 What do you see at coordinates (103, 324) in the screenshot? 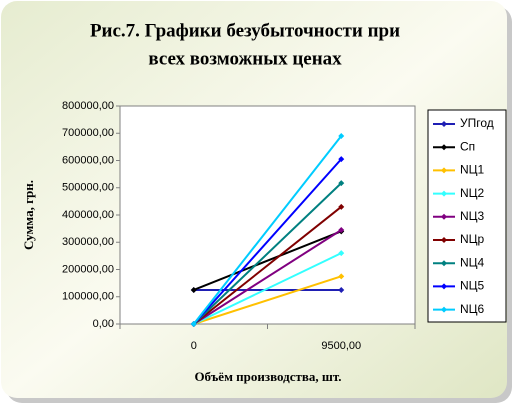
I see `y-tick-label: 0,00` at bounding box center [103, 324].